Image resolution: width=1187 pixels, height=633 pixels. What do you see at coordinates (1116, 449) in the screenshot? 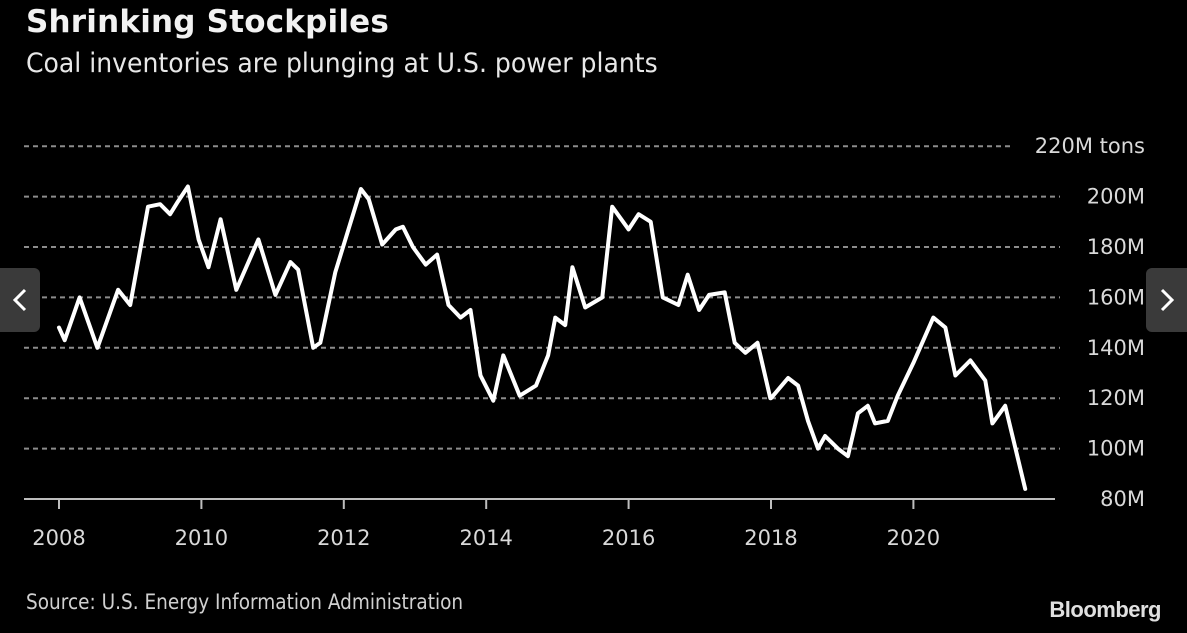
I see `y-tick-label: 100M` at bounding box center [1116, 449].